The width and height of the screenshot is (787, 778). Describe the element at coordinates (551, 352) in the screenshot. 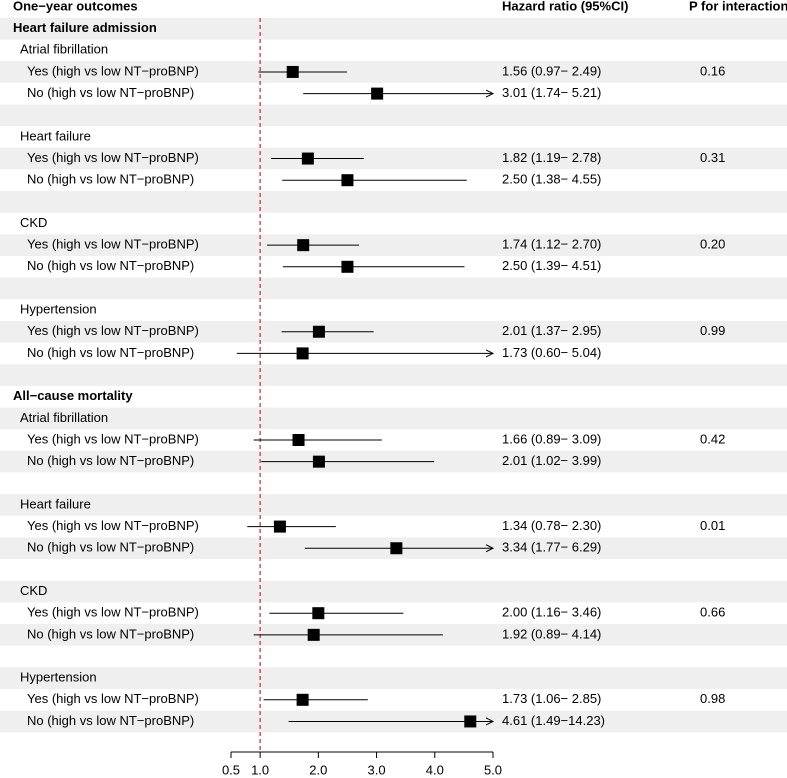

I see `estimate-label: 1.73 (0.60− 5.04)` at that location.